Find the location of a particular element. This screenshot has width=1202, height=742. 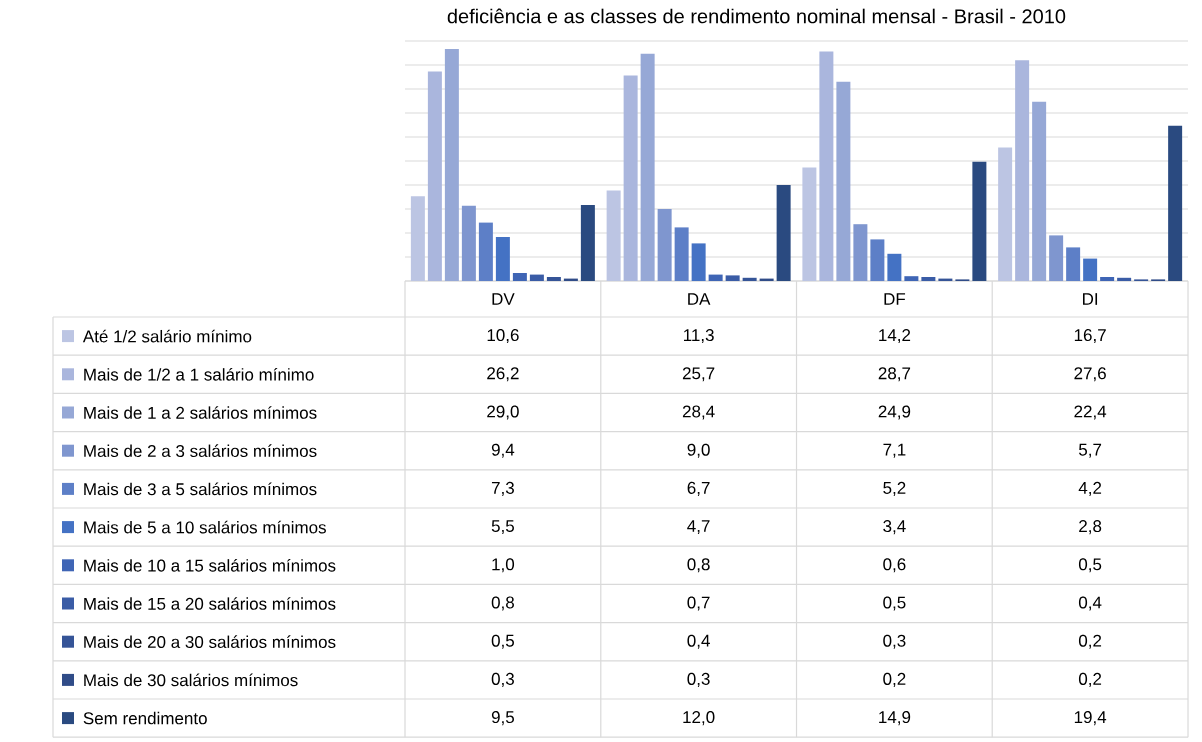

legend-label: Mais de 1/2 a 1 salário mínimo is located at coordinates (199, 374).